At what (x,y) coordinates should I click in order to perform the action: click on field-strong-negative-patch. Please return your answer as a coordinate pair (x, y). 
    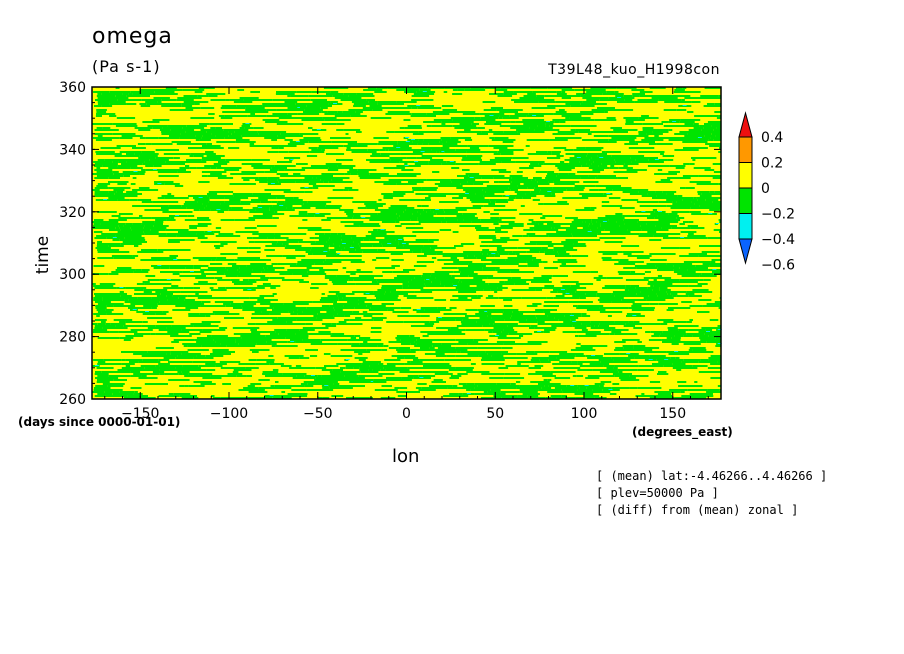
    Looking at the image, I should click on (578, 157).